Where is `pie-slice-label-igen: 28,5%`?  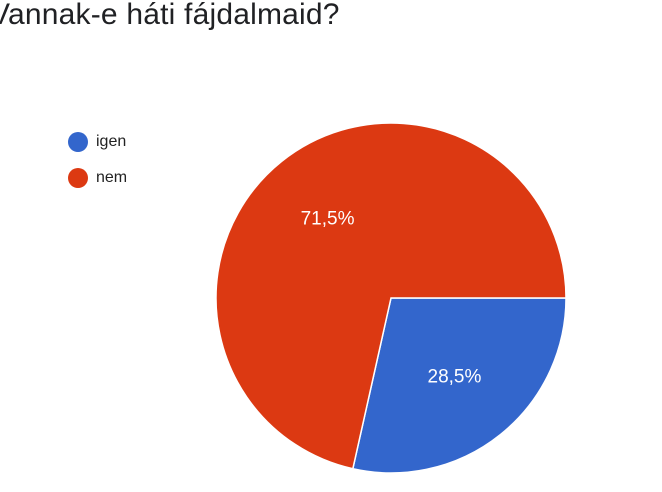
pie-slice-label-igen: 28,5% is located at coordinates (455, 377).